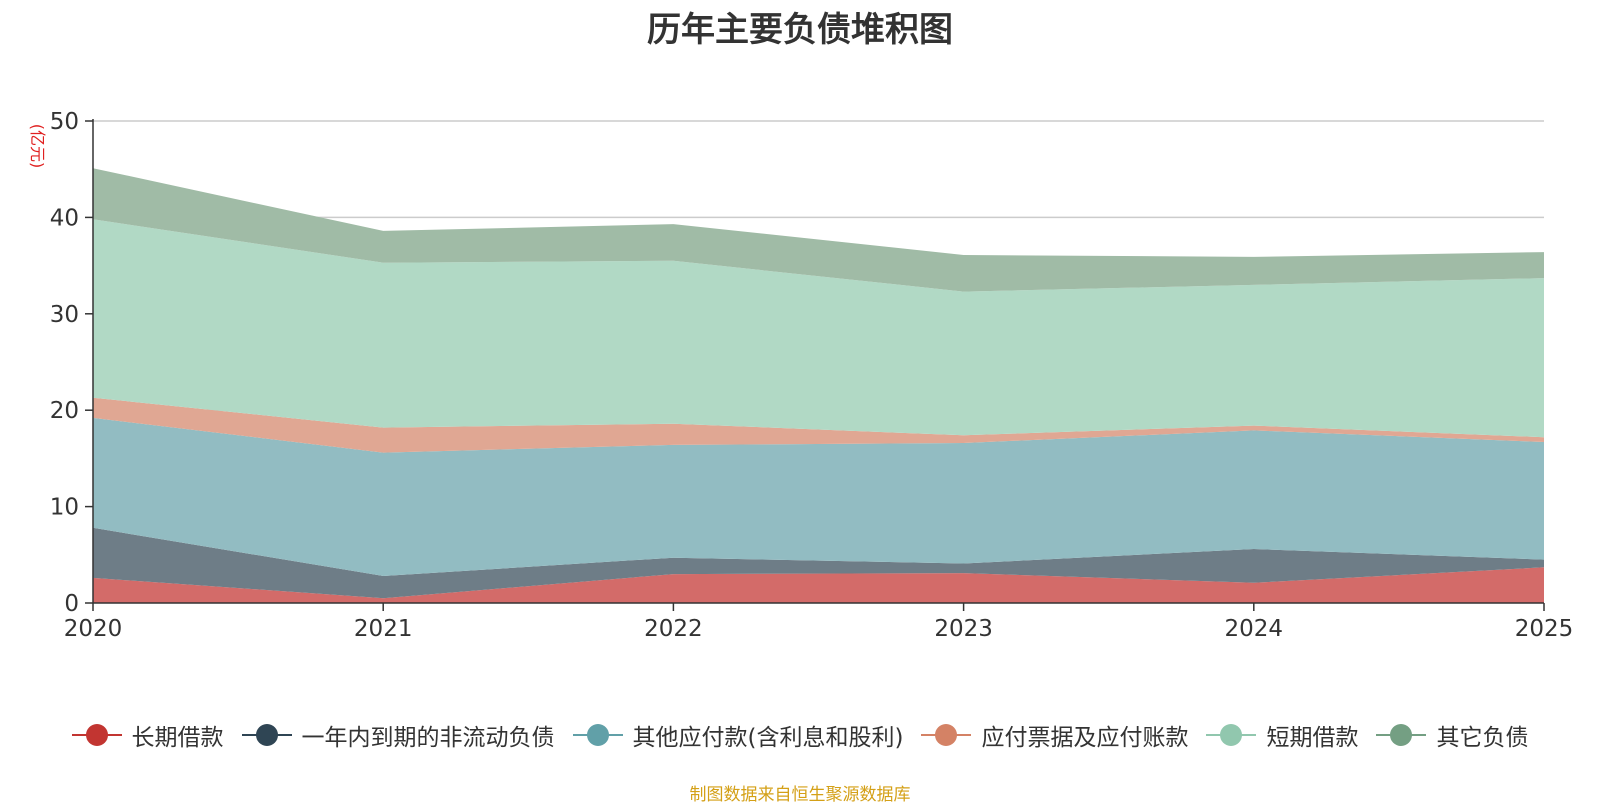 This screenshot has height=805, width=1600. Describe the element at coordinates (93, 629) in the screenshot. I see `x-tick-label: 2020` at that location.